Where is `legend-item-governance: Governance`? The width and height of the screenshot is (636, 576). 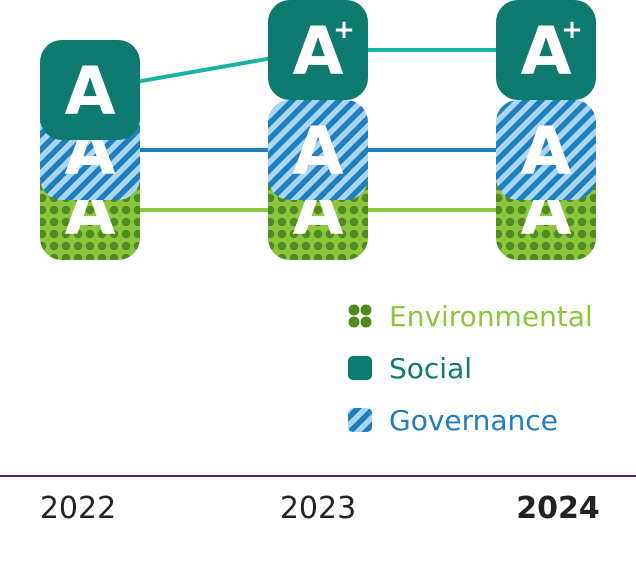 legend-item-governance: Governance is located at coordinates (453, 420).